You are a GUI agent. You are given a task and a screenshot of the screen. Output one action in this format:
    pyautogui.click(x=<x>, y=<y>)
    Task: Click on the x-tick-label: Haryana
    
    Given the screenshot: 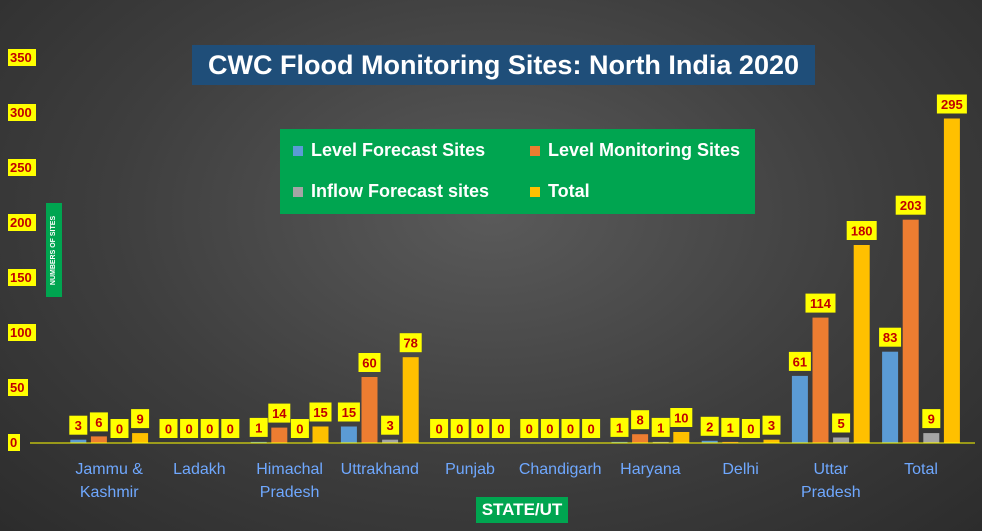 What is the action you would take?
    pyautogui.click(x=650, y=469)
    